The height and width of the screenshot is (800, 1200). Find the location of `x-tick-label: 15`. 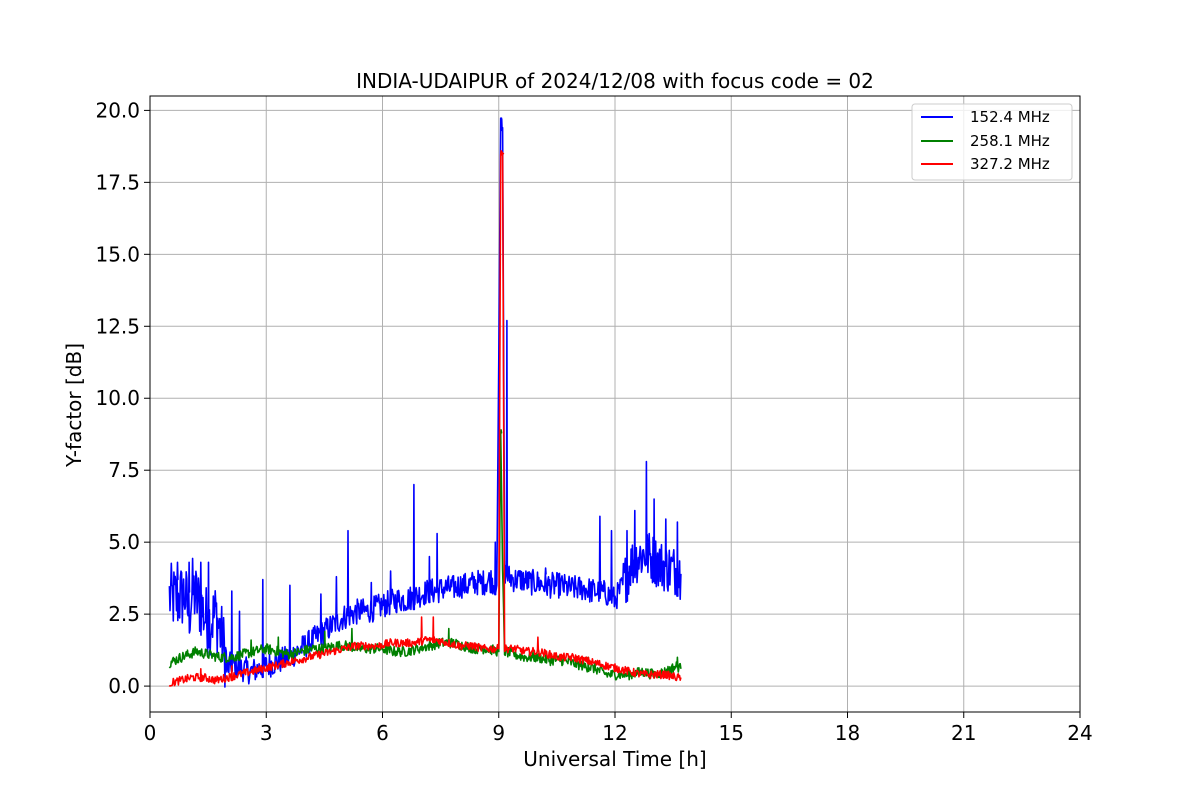

x-tick-label: 15 is located at coordinates (731, 733).